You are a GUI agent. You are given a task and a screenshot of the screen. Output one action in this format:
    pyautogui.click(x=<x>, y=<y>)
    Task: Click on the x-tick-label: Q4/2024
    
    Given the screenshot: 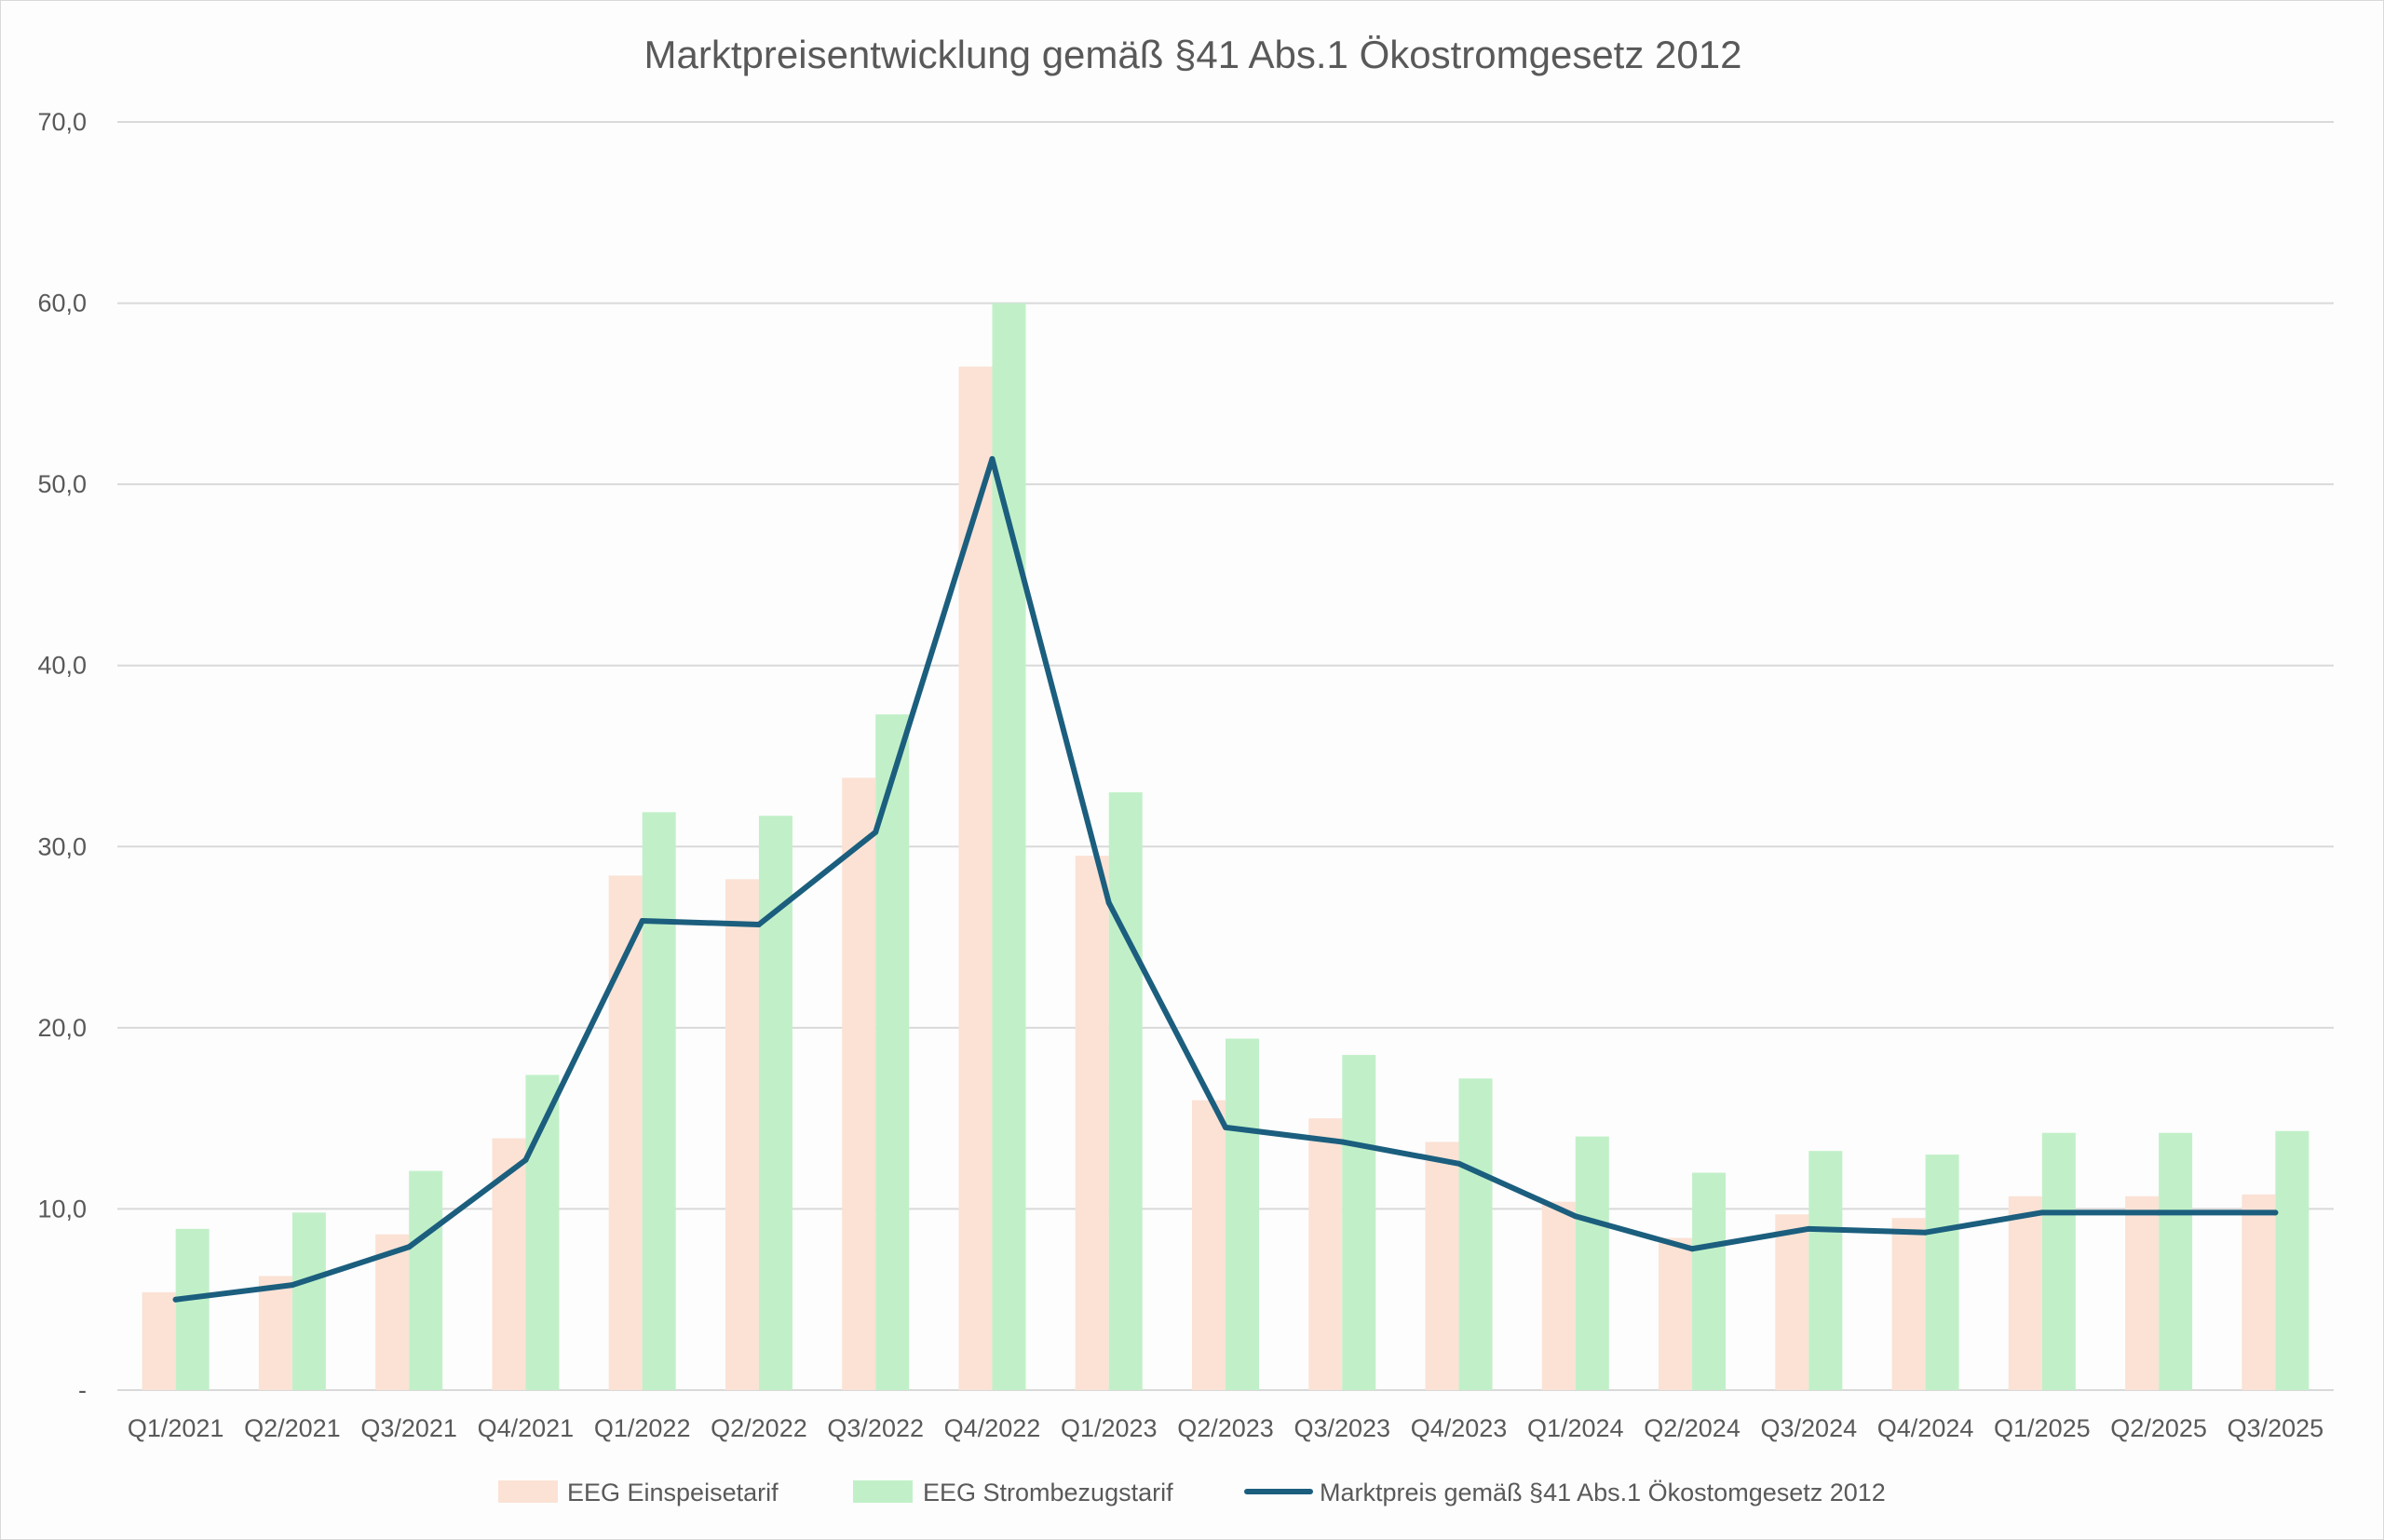 What is the action you would take?
    pyautogui.click(x=1926, y=1428)
    